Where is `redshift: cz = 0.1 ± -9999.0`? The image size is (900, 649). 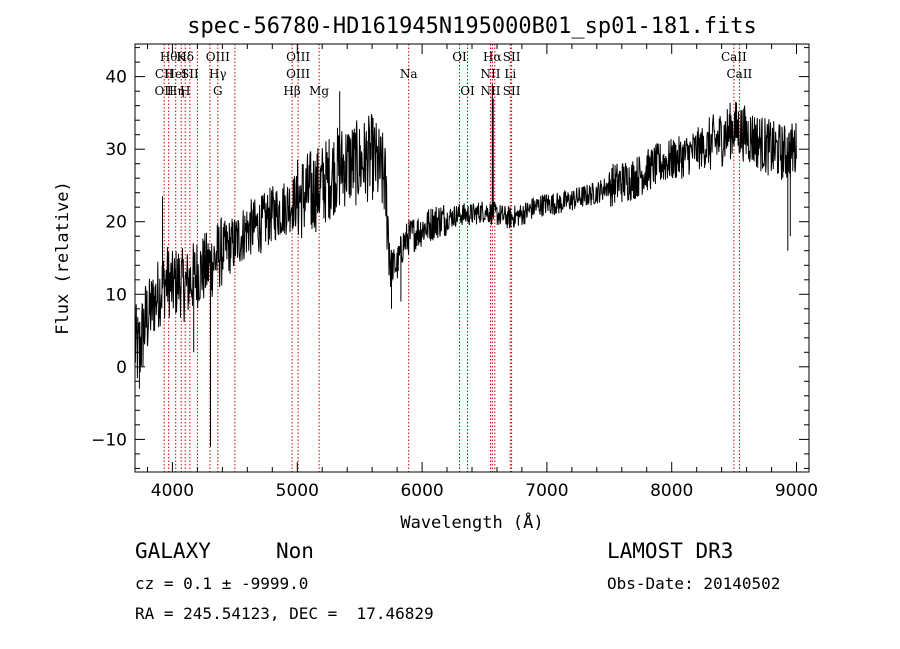 redshift: cz = 0.1 ± -9999.0 is located at coordinates (222, 583).